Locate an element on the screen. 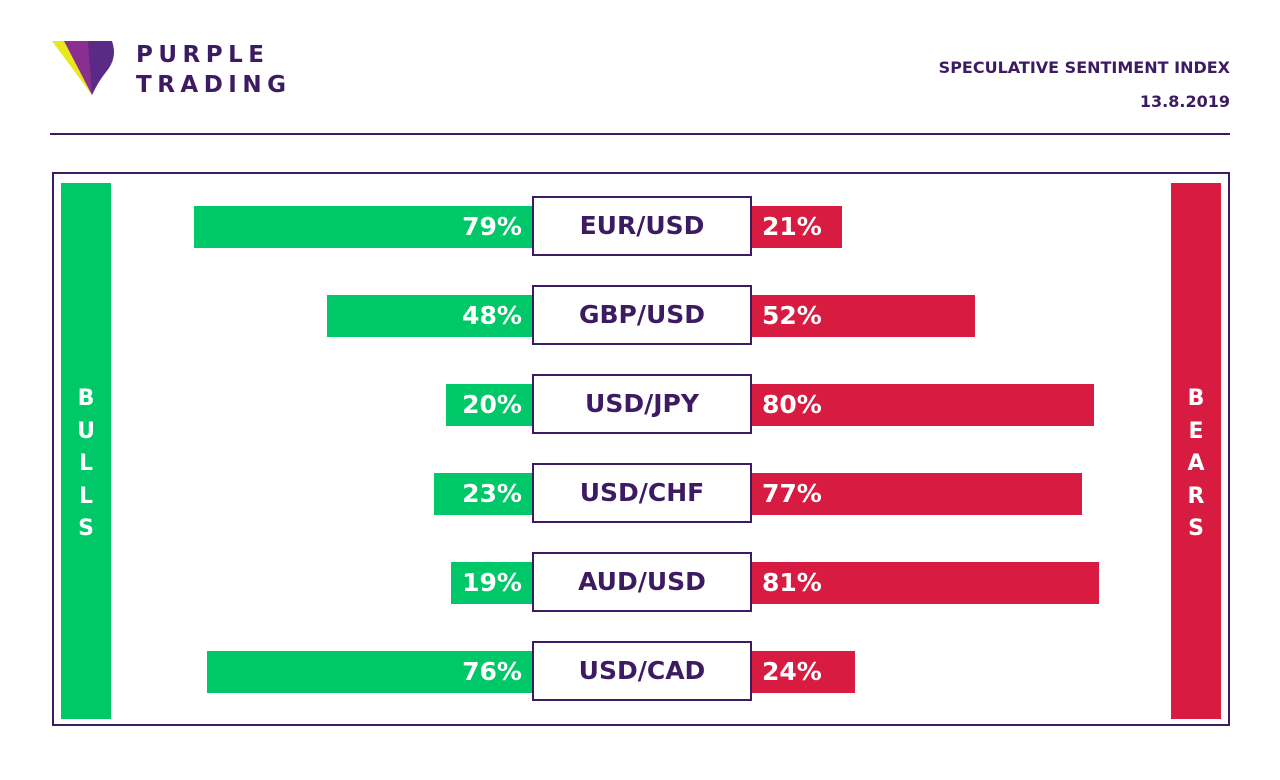  purple-trading-logo: PURPLE TRADING is located at coordinates (180, 70).